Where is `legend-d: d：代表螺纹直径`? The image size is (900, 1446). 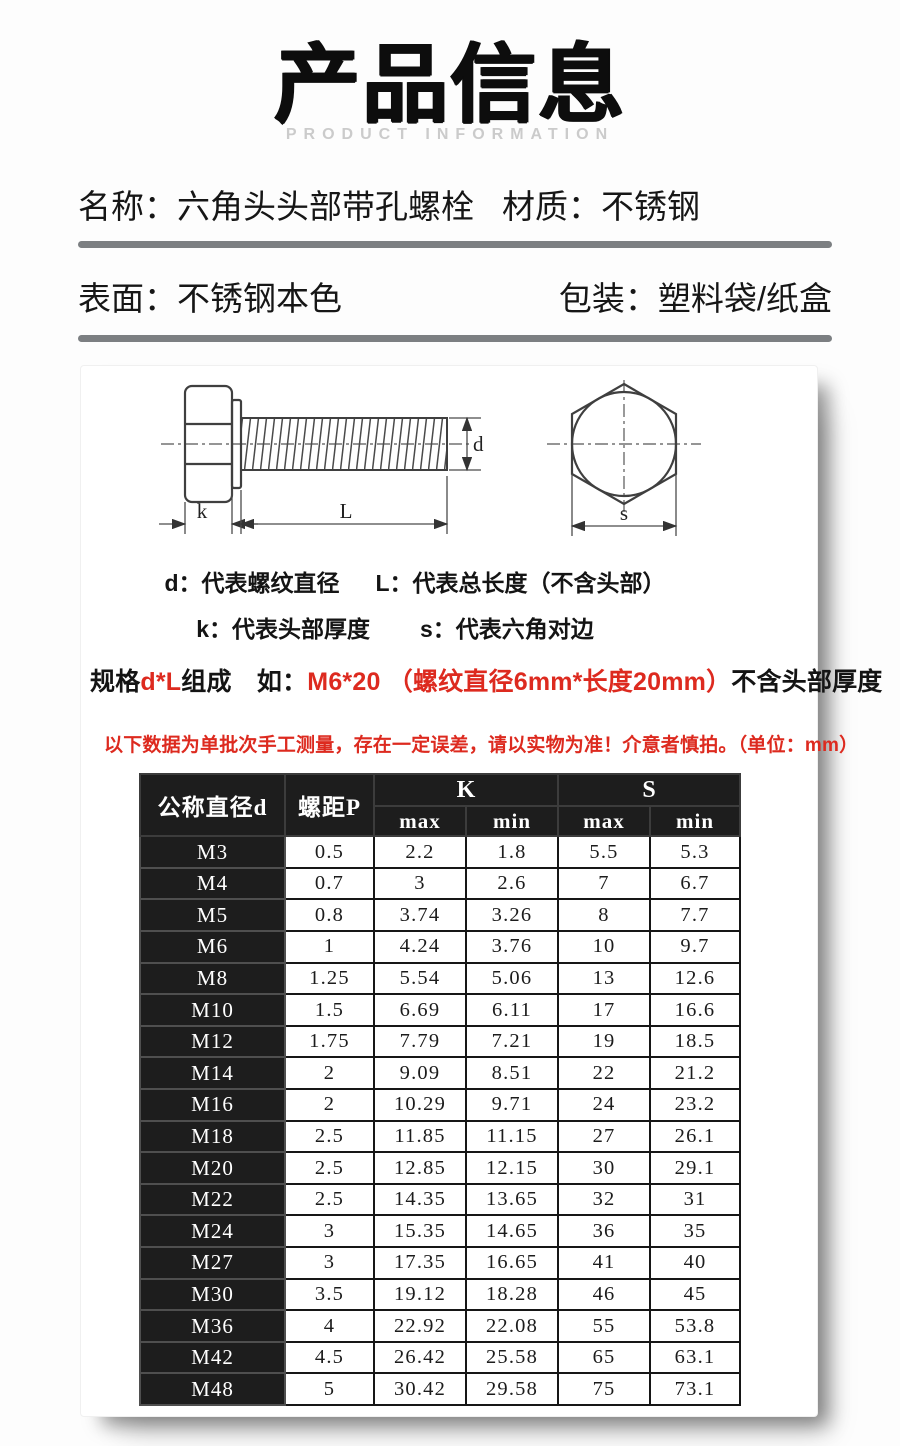
legend-d: d：代表螺纹直径 is located at coordinates (252, 583).